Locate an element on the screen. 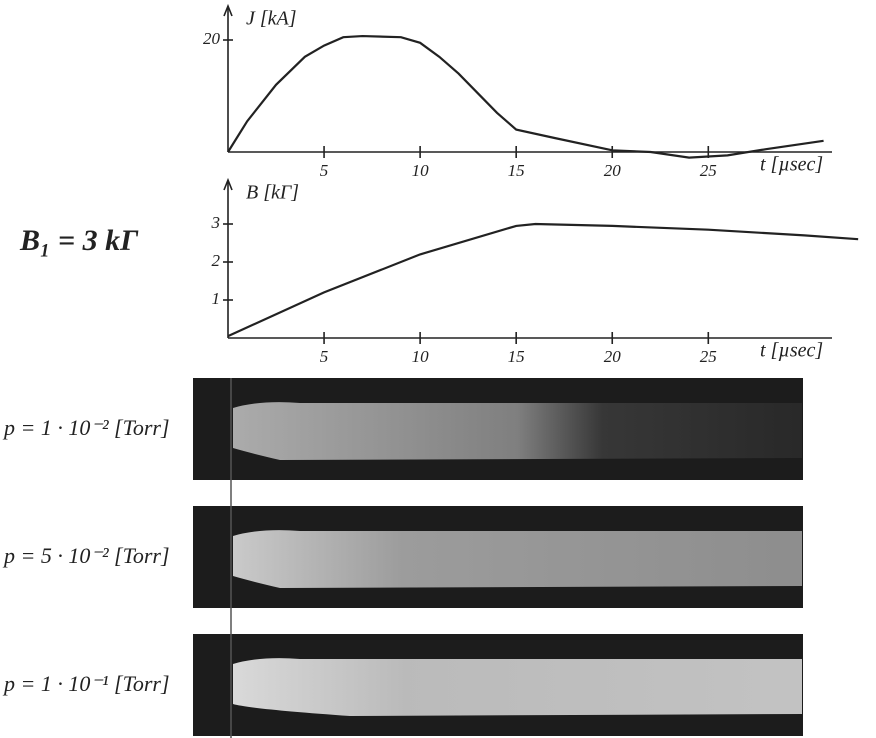 The height and width of the screenshot is (738, 876). y-tick-label: 3 is located at coordinates (216, 222).